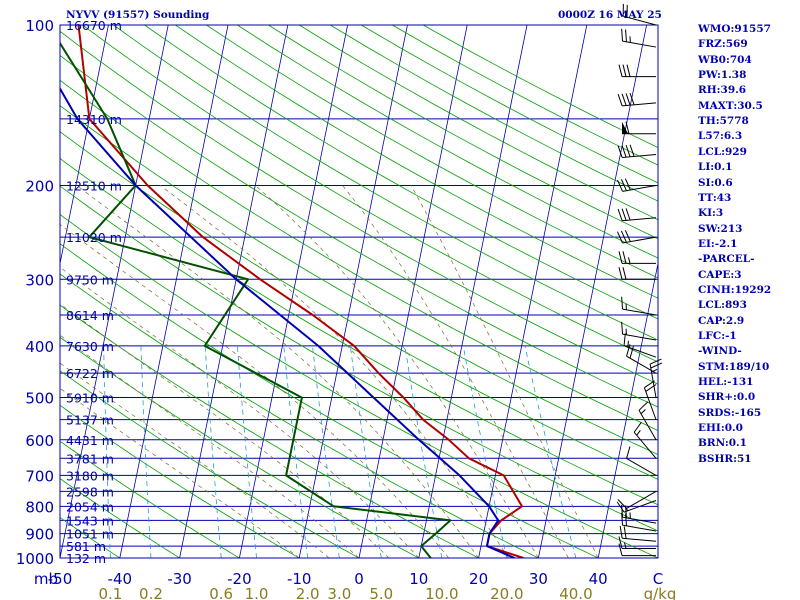 The width and height of the screenshot is (800, 600). I want to click on height-label: 7630 m, so click(90, 346).